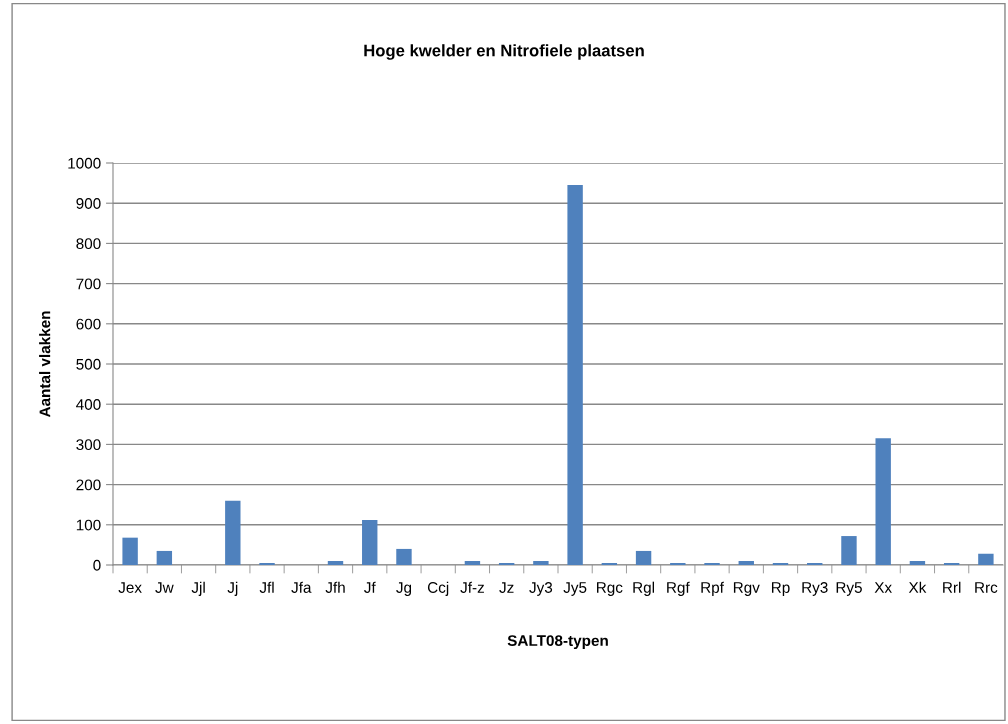  I want to click on y-tick-label: 700, so click(88, 284).